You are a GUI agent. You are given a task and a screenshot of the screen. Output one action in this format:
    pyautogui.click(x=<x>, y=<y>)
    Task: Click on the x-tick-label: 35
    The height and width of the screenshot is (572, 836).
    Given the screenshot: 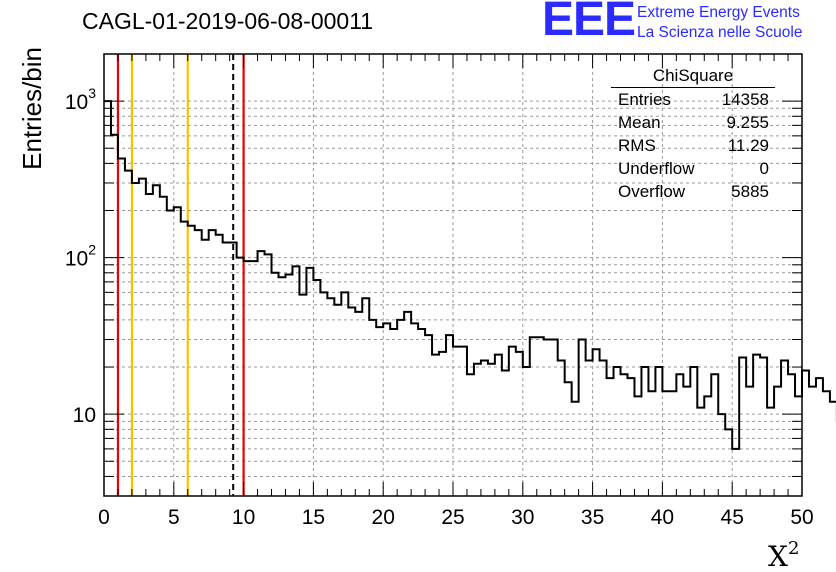 What is the action you would take?
    pyautogui.click(x=592, y=517)
    